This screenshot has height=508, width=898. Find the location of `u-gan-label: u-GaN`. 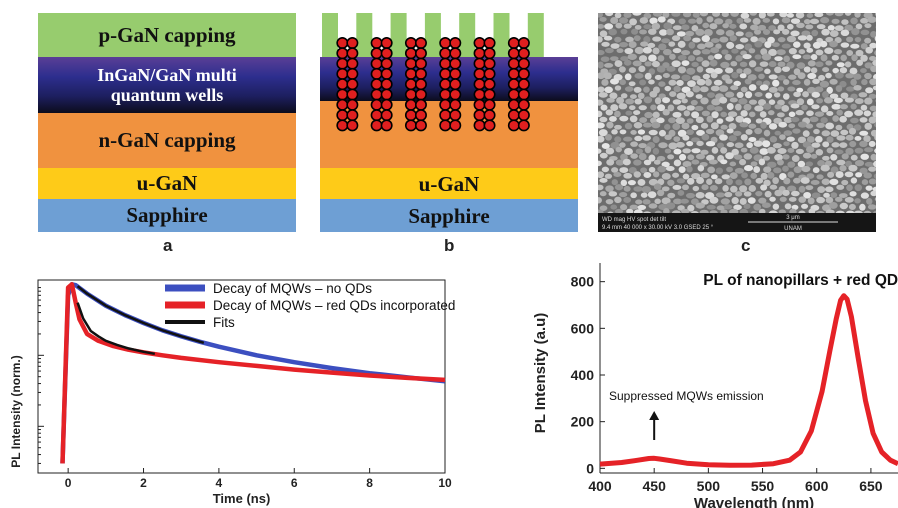

u-gan-label: u-GaN is located at coordinates (167, 183).